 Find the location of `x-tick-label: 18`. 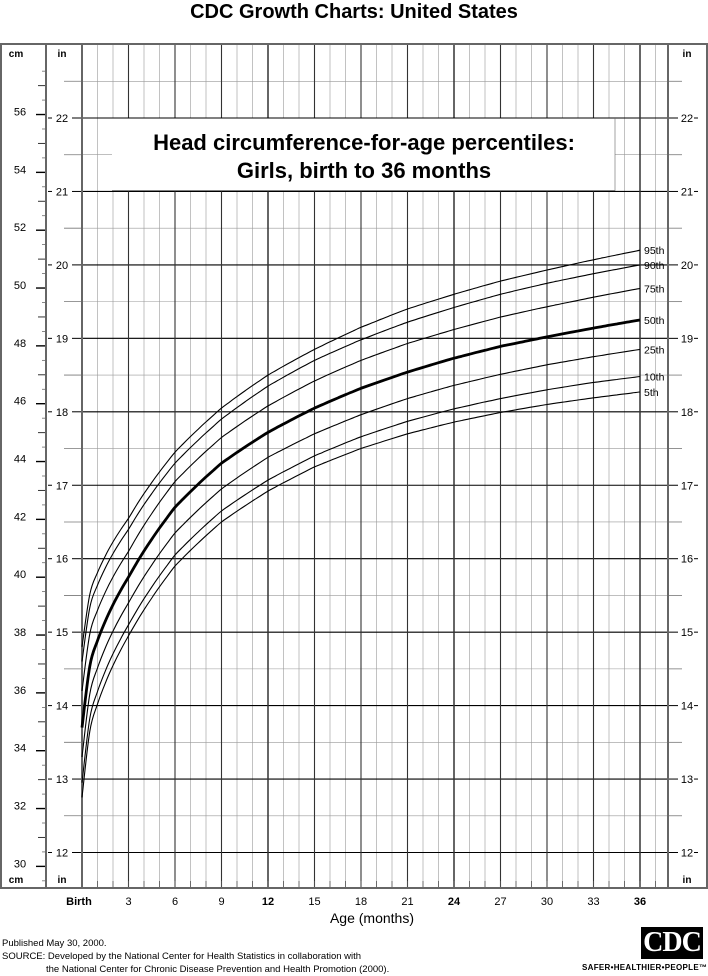

x-tick-label: 18 is located at coordinates (361, 902).